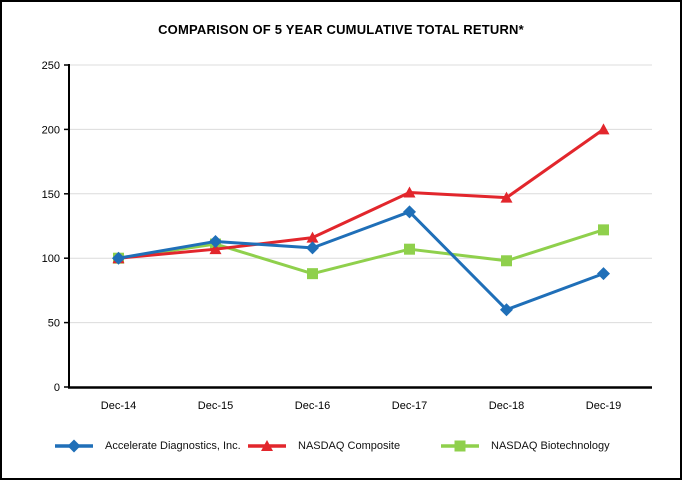 The height and width of the screenshot is (480, 682). Describe the element at coordinates (57, 388) in the screenshot. I see `y-tick-label-0: 0` at that location.